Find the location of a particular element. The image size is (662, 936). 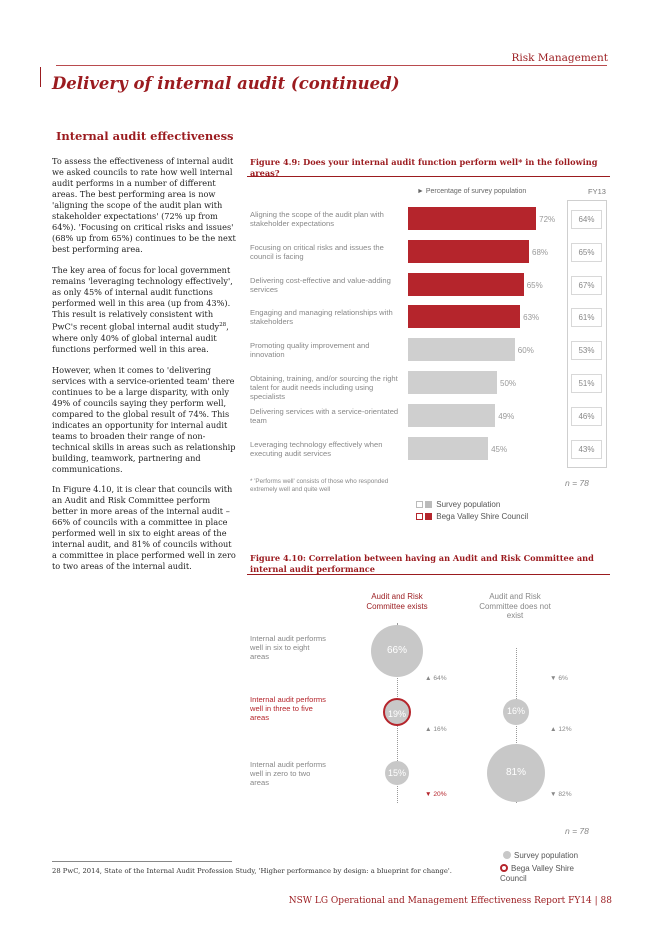

legend-dot-red is located at coordinates (504, 868).